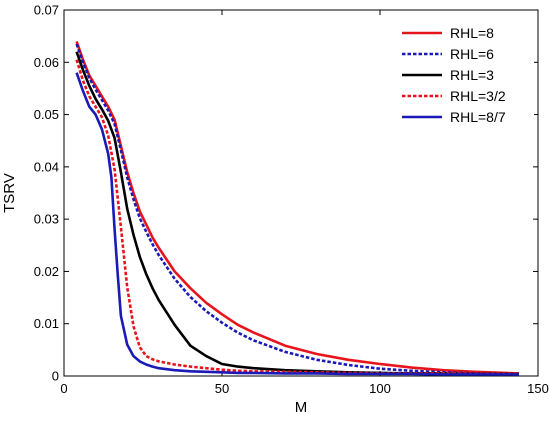 The image size is (550, 421). Describe the element at coordinates (478, 96) in the screenshot. I see `legend-label: RHL=3/2` at that location.